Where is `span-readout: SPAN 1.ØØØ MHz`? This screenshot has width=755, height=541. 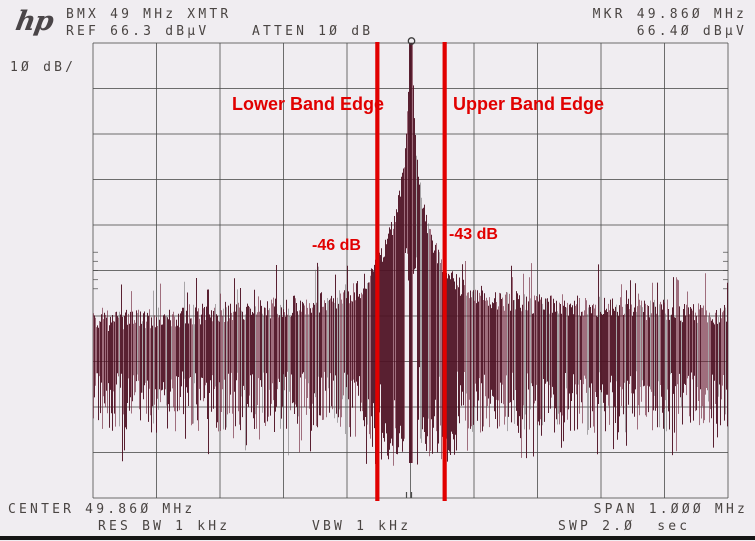 span-readout: SPAN 1.ØØØ MHz is located at coordinates (670, 509).